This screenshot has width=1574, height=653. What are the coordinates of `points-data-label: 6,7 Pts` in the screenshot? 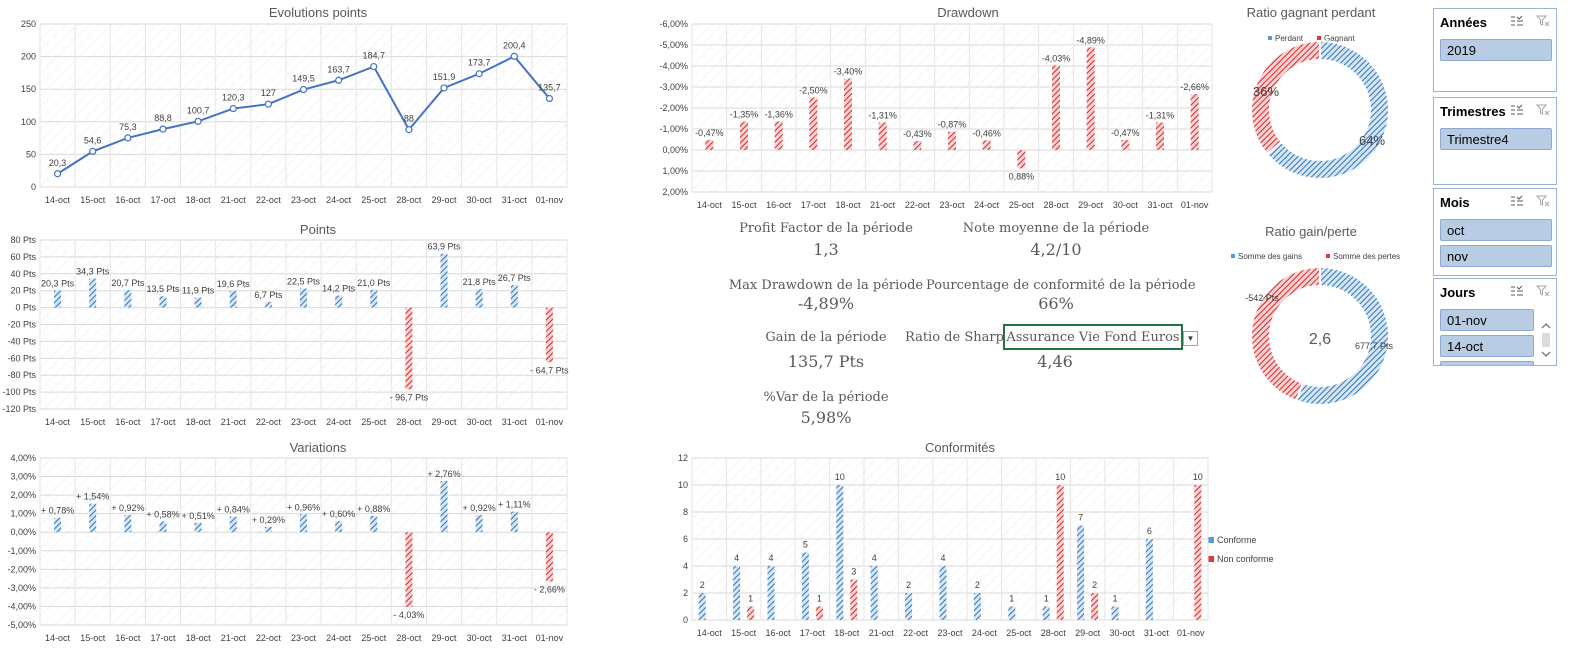 It's located at (268, 295).